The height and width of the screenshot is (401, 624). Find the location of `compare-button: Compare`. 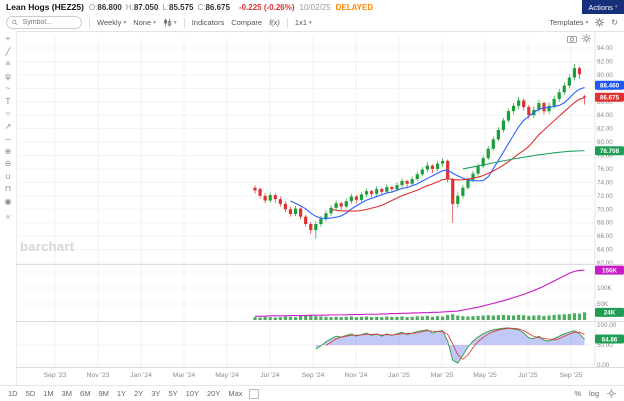

compare-button: Compare is located at coordinates (246, 22).